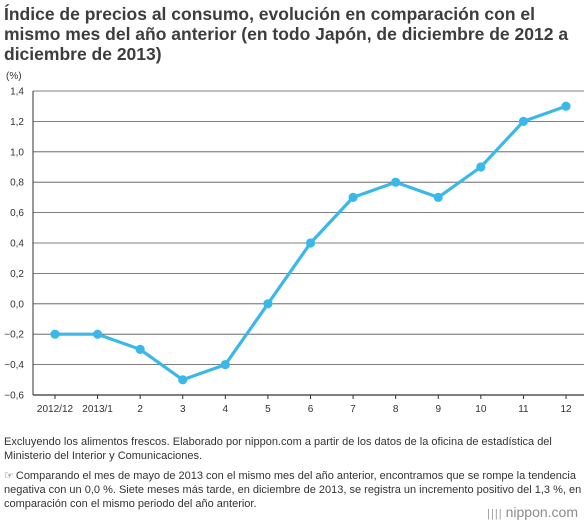  I want to click on y-tick-label: 1,0, so click(17, 152).